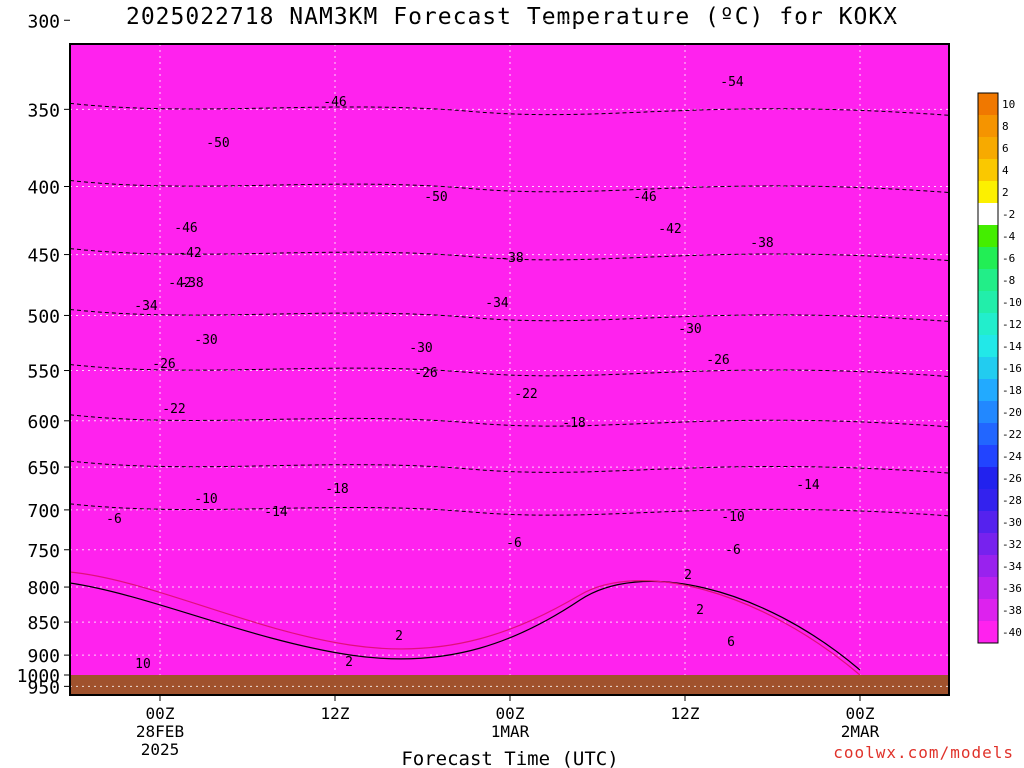 This screenshot has height=768, width=1024. I want to click on colorbar-label: -14, so click(1012, 346).